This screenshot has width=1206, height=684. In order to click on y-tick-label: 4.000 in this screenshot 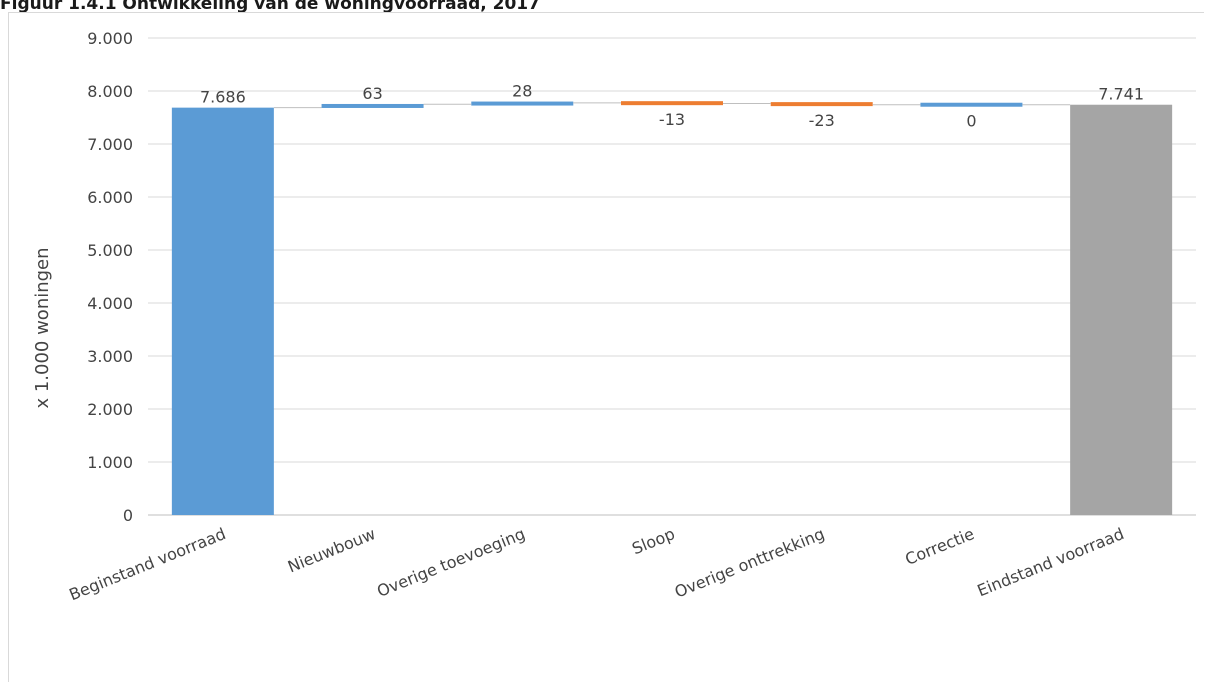, I will do `click(110, 303)`.